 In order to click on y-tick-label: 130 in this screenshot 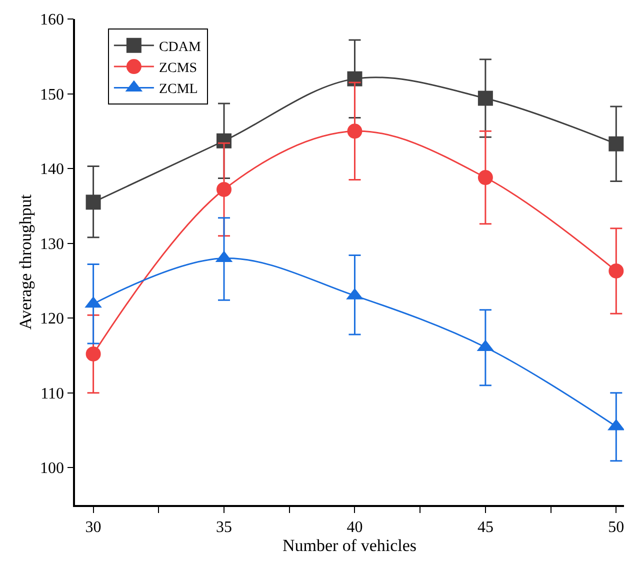, I will do `click(52, 244)`.